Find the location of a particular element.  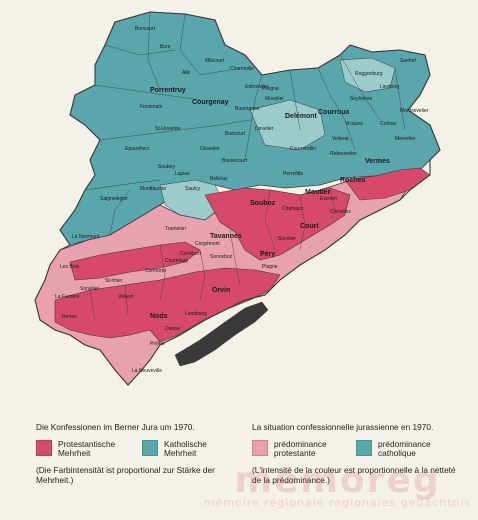

commune-label: Saignelégier is located at coordinates (114, 199).